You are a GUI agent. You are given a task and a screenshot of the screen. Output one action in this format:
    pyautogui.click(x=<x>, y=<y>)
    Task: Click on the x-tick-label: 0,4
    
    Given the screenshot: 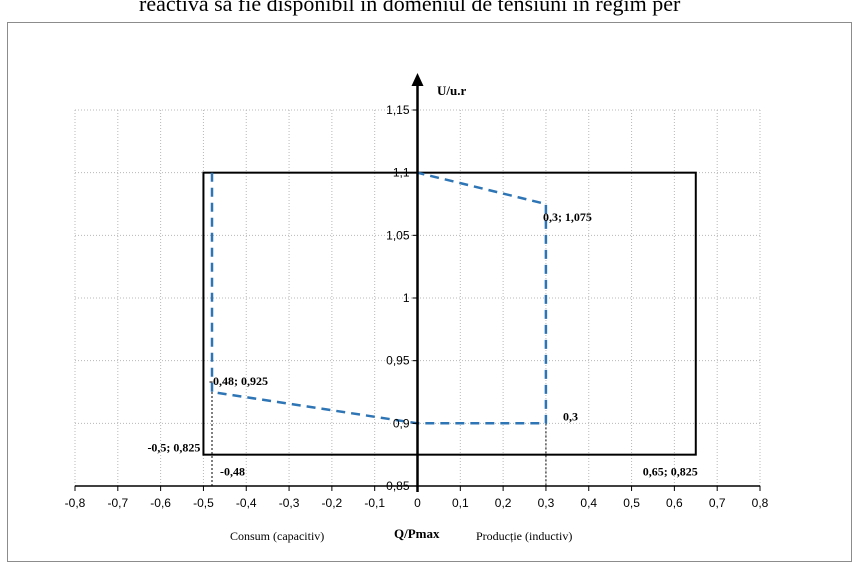 What is the action you would take?
    pyautogui.click(x=588, y=503)
    